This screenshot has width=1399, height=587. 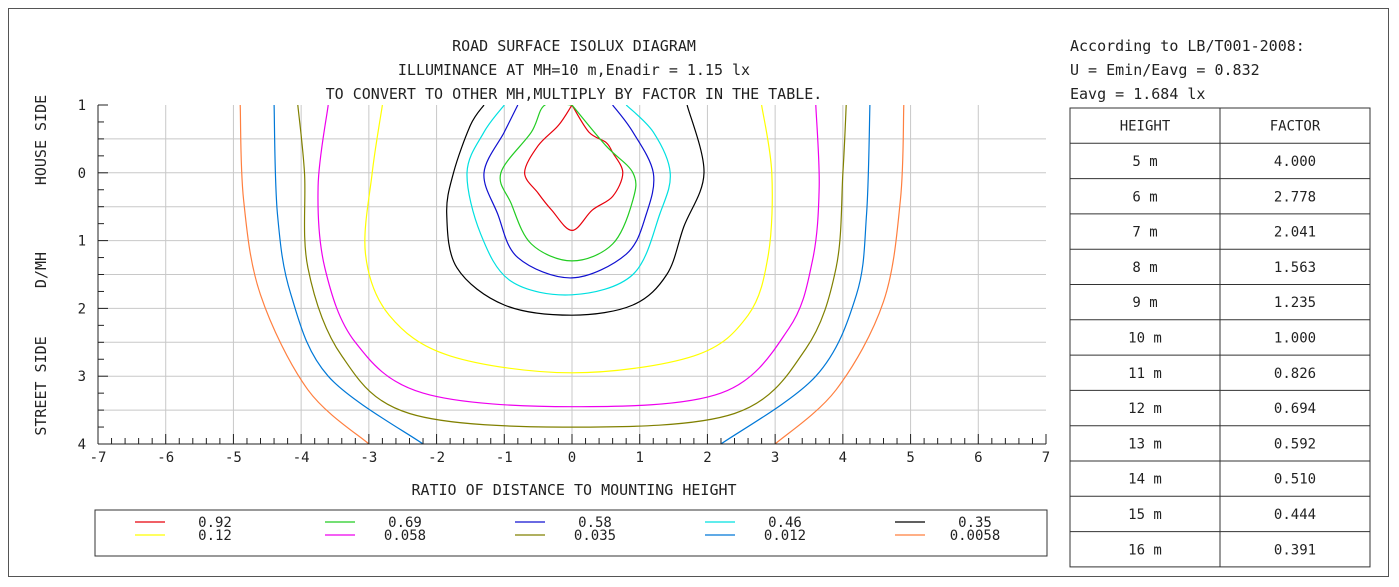 I want to click on contour-0.35, so click(x=575, y=210).